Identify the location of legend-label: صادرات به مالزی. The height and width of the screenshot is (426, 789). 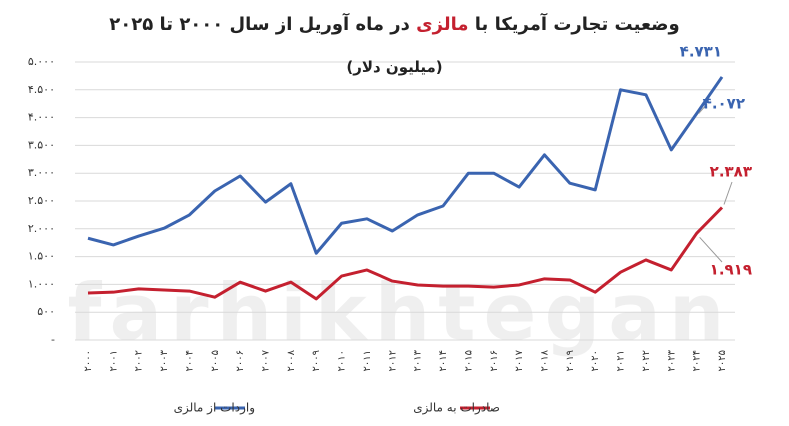
(456, 408).